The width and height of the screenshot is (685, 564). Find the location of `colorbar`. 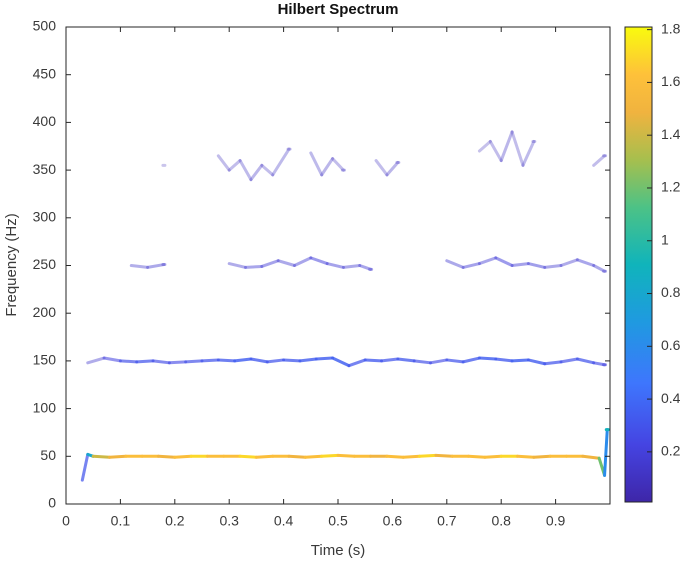

colorbar is located at coordinates (638, 264).